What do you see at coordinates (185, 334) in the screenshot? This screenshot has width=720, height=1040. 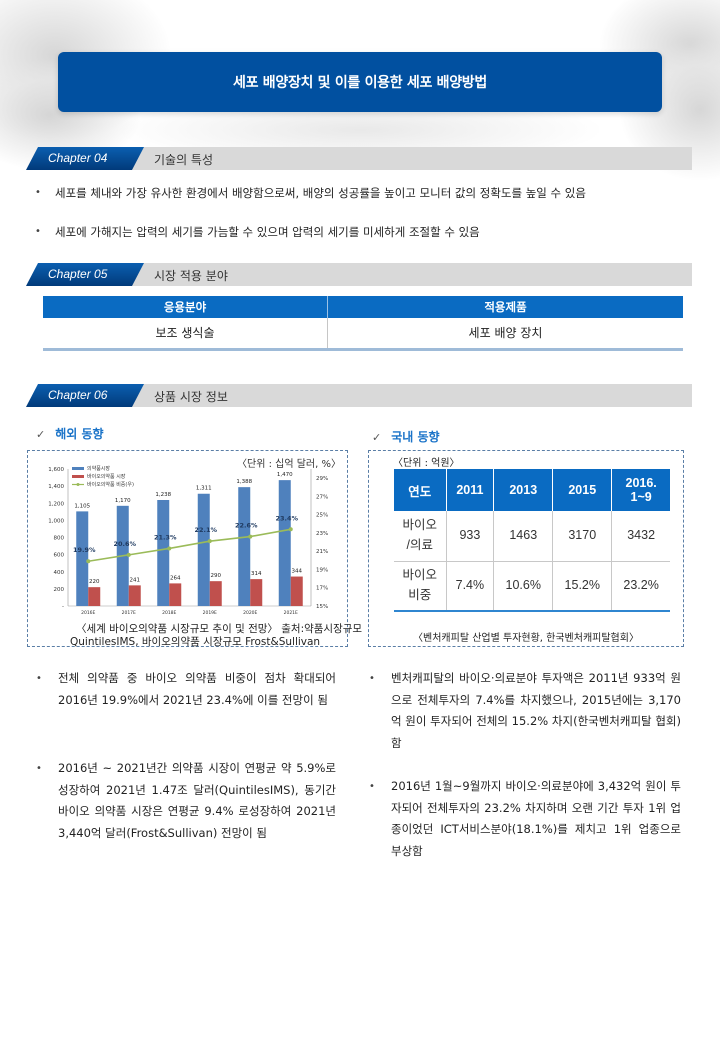 I see `table-cell: 보조 생식술` at bounding box center [185, 334].